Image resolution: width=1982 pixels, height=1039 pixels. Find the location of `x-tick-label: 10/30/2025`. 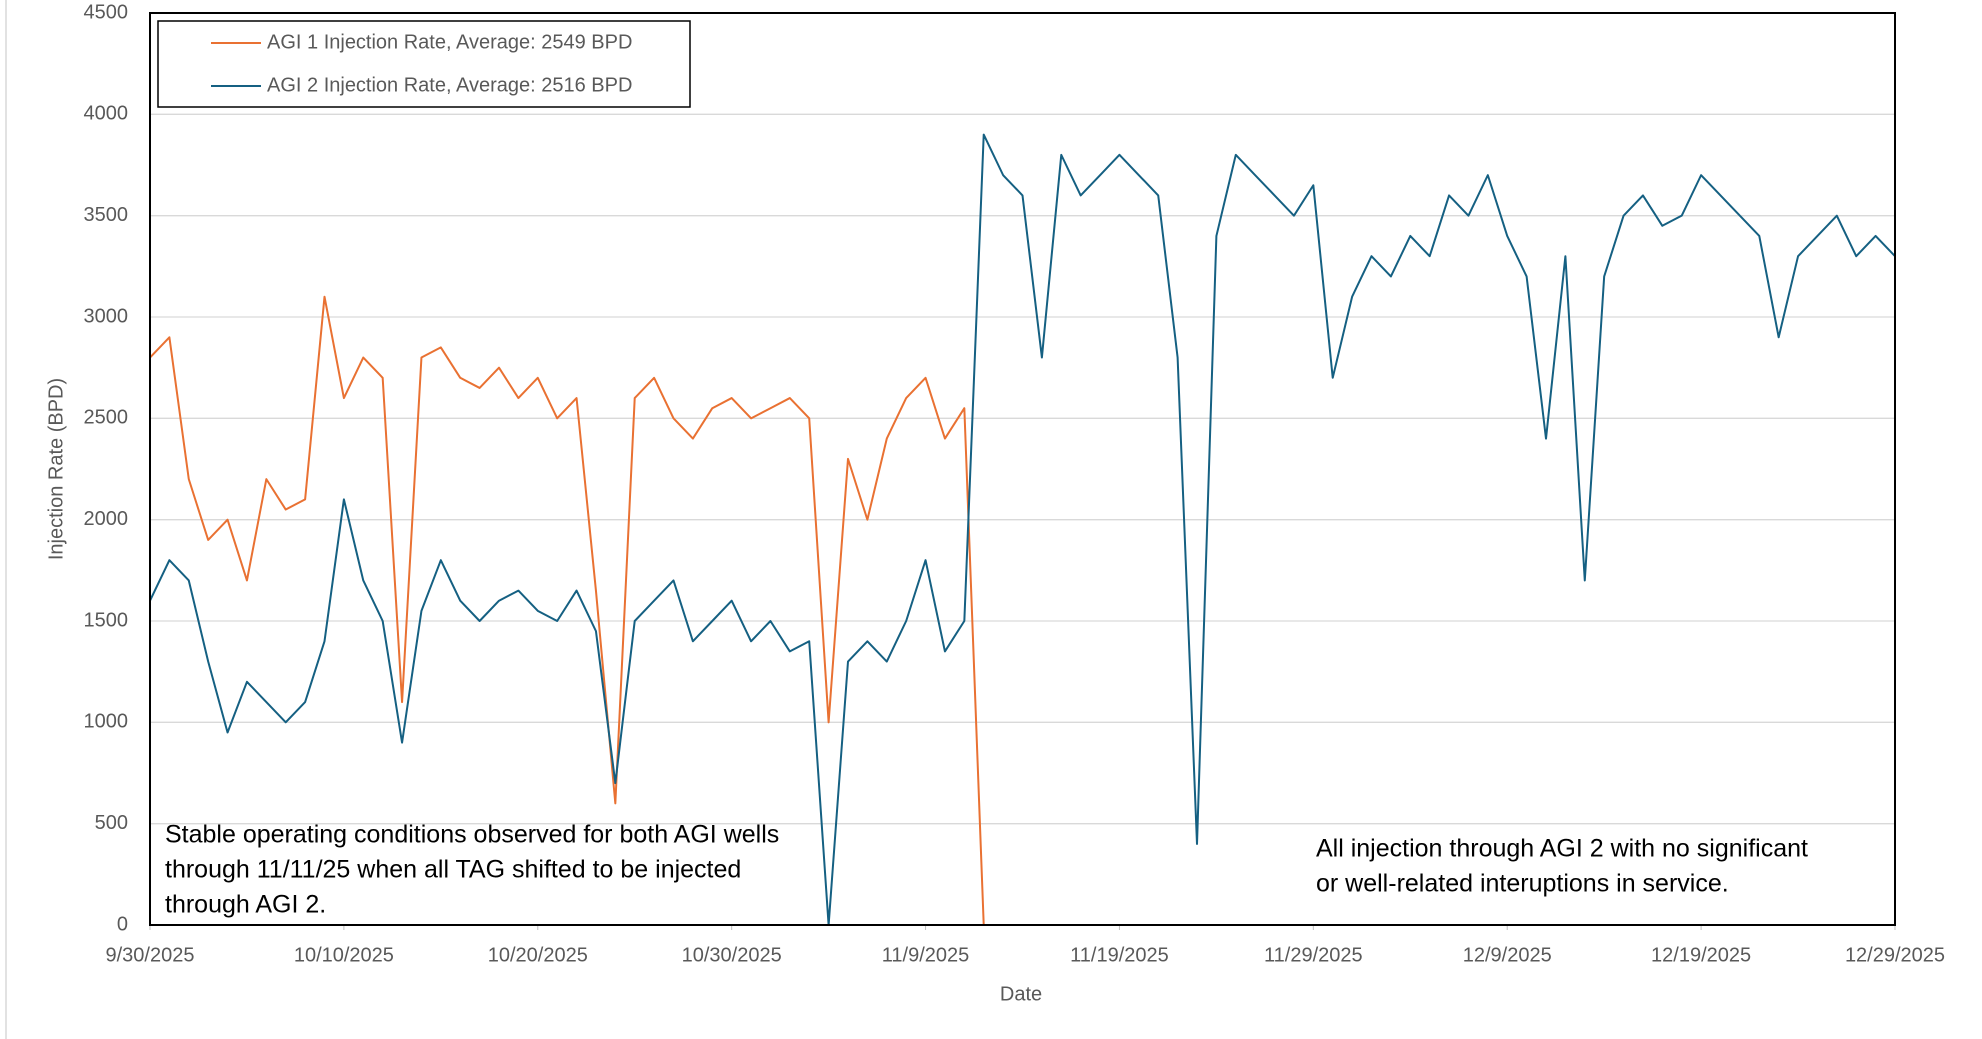

x-tick-label: 10/30/2025 is located at coordinates (732, 955).